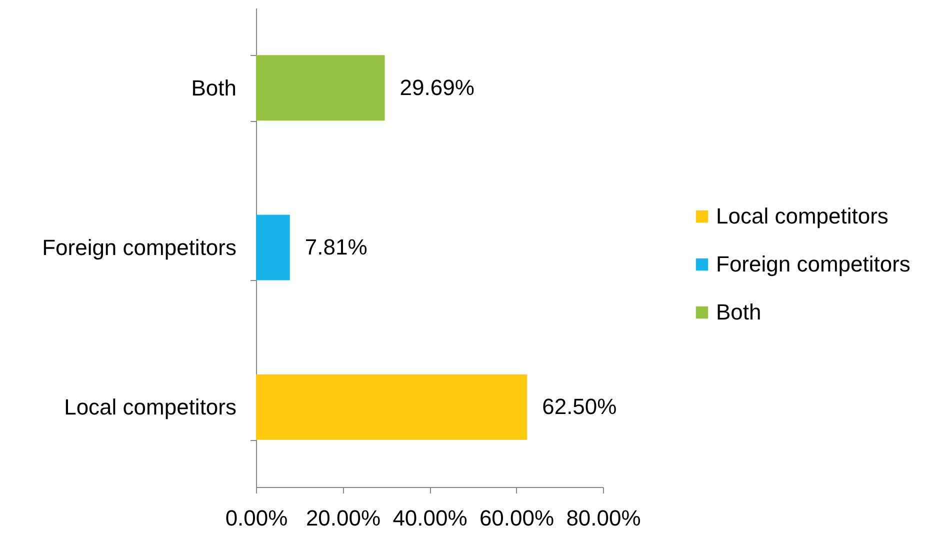  I want to click on legend-label: Foreign competitors, so click(813, 264).